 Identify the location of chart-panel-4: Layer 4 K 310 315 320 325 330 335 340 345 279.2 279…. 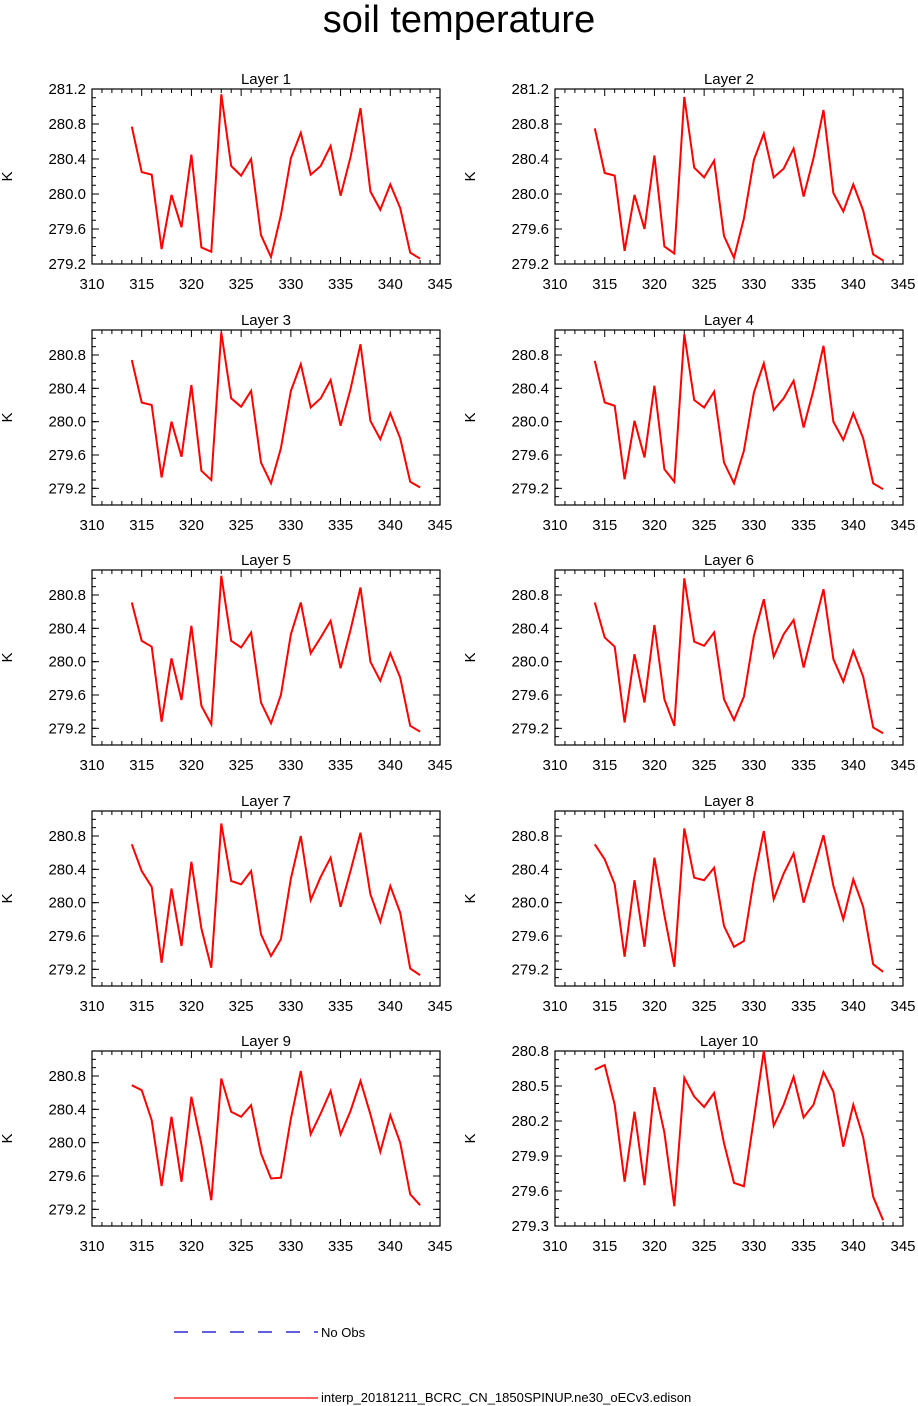
(689, 423).